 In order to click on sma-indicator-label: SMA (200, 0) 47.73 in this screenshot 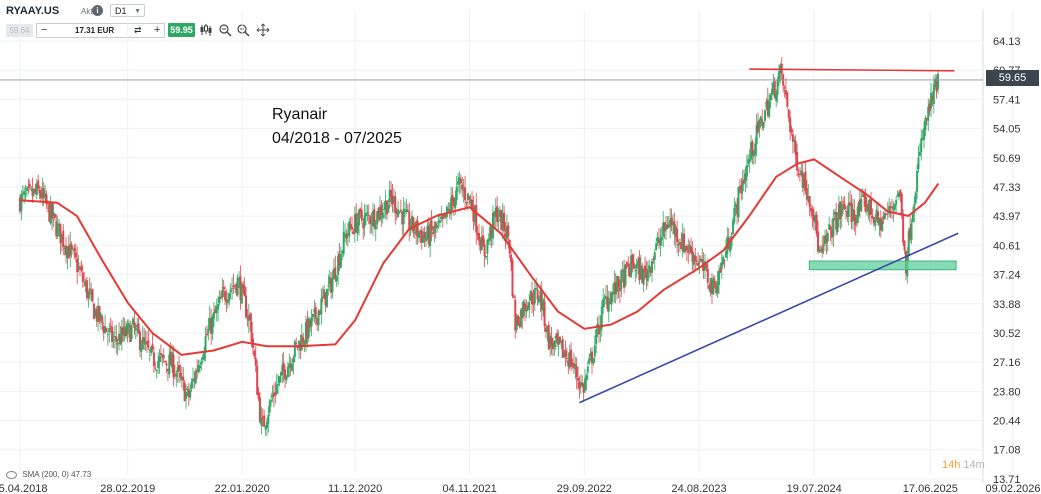, I will do `click(48, 474)`.